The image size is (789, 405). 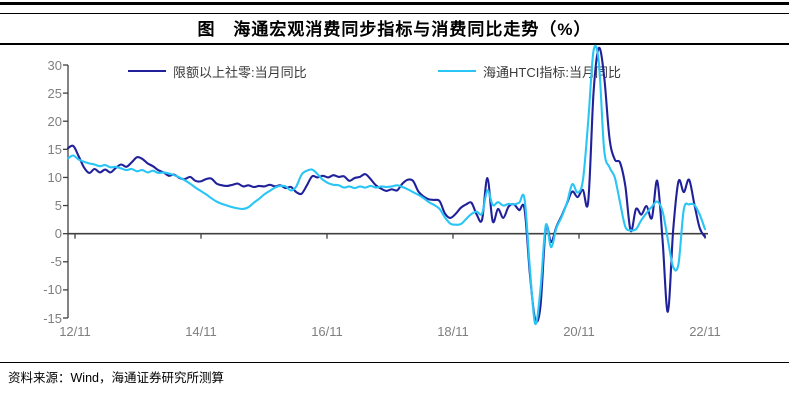 I want to click on x-tick-label: 20/11, so click(x=579, y=331).